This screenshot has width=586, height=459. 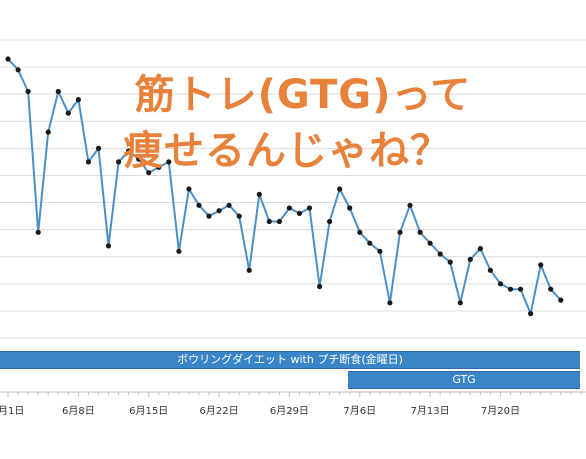 What do you see at coordinates (464, 380) in the screenshot?
I see `period-band-gtg: GTG` at bounding box center [464, 380].